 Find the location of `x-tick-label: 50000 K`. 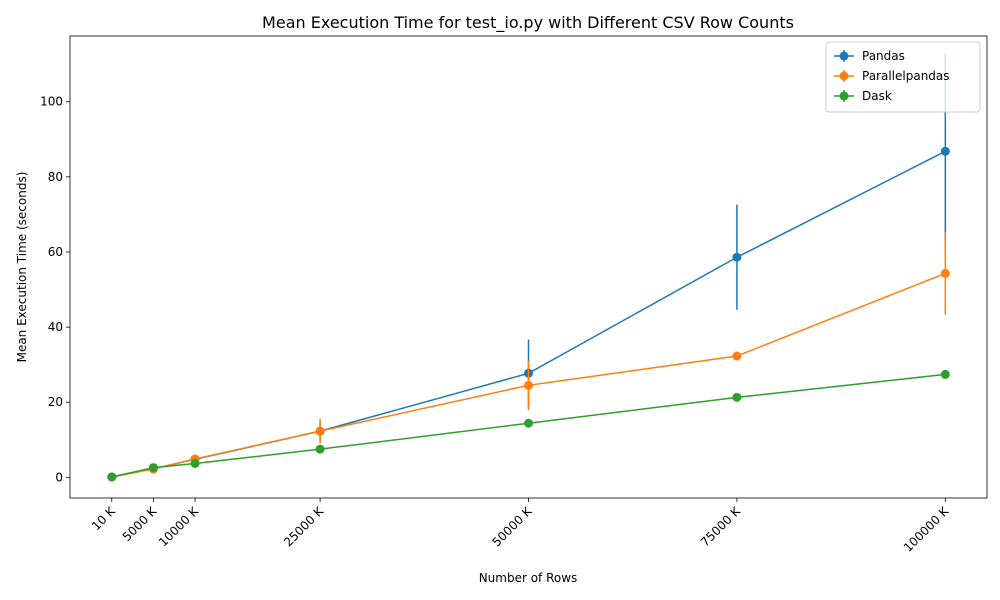

x-tick-label: 50000 K is located at coordinates (512, 526).